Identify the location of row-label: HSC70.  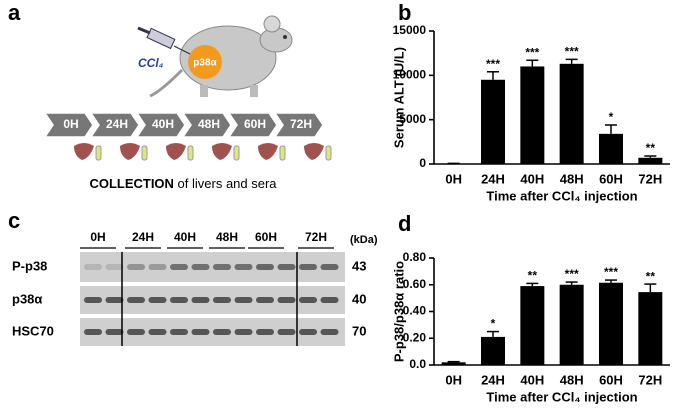
(33, 330).